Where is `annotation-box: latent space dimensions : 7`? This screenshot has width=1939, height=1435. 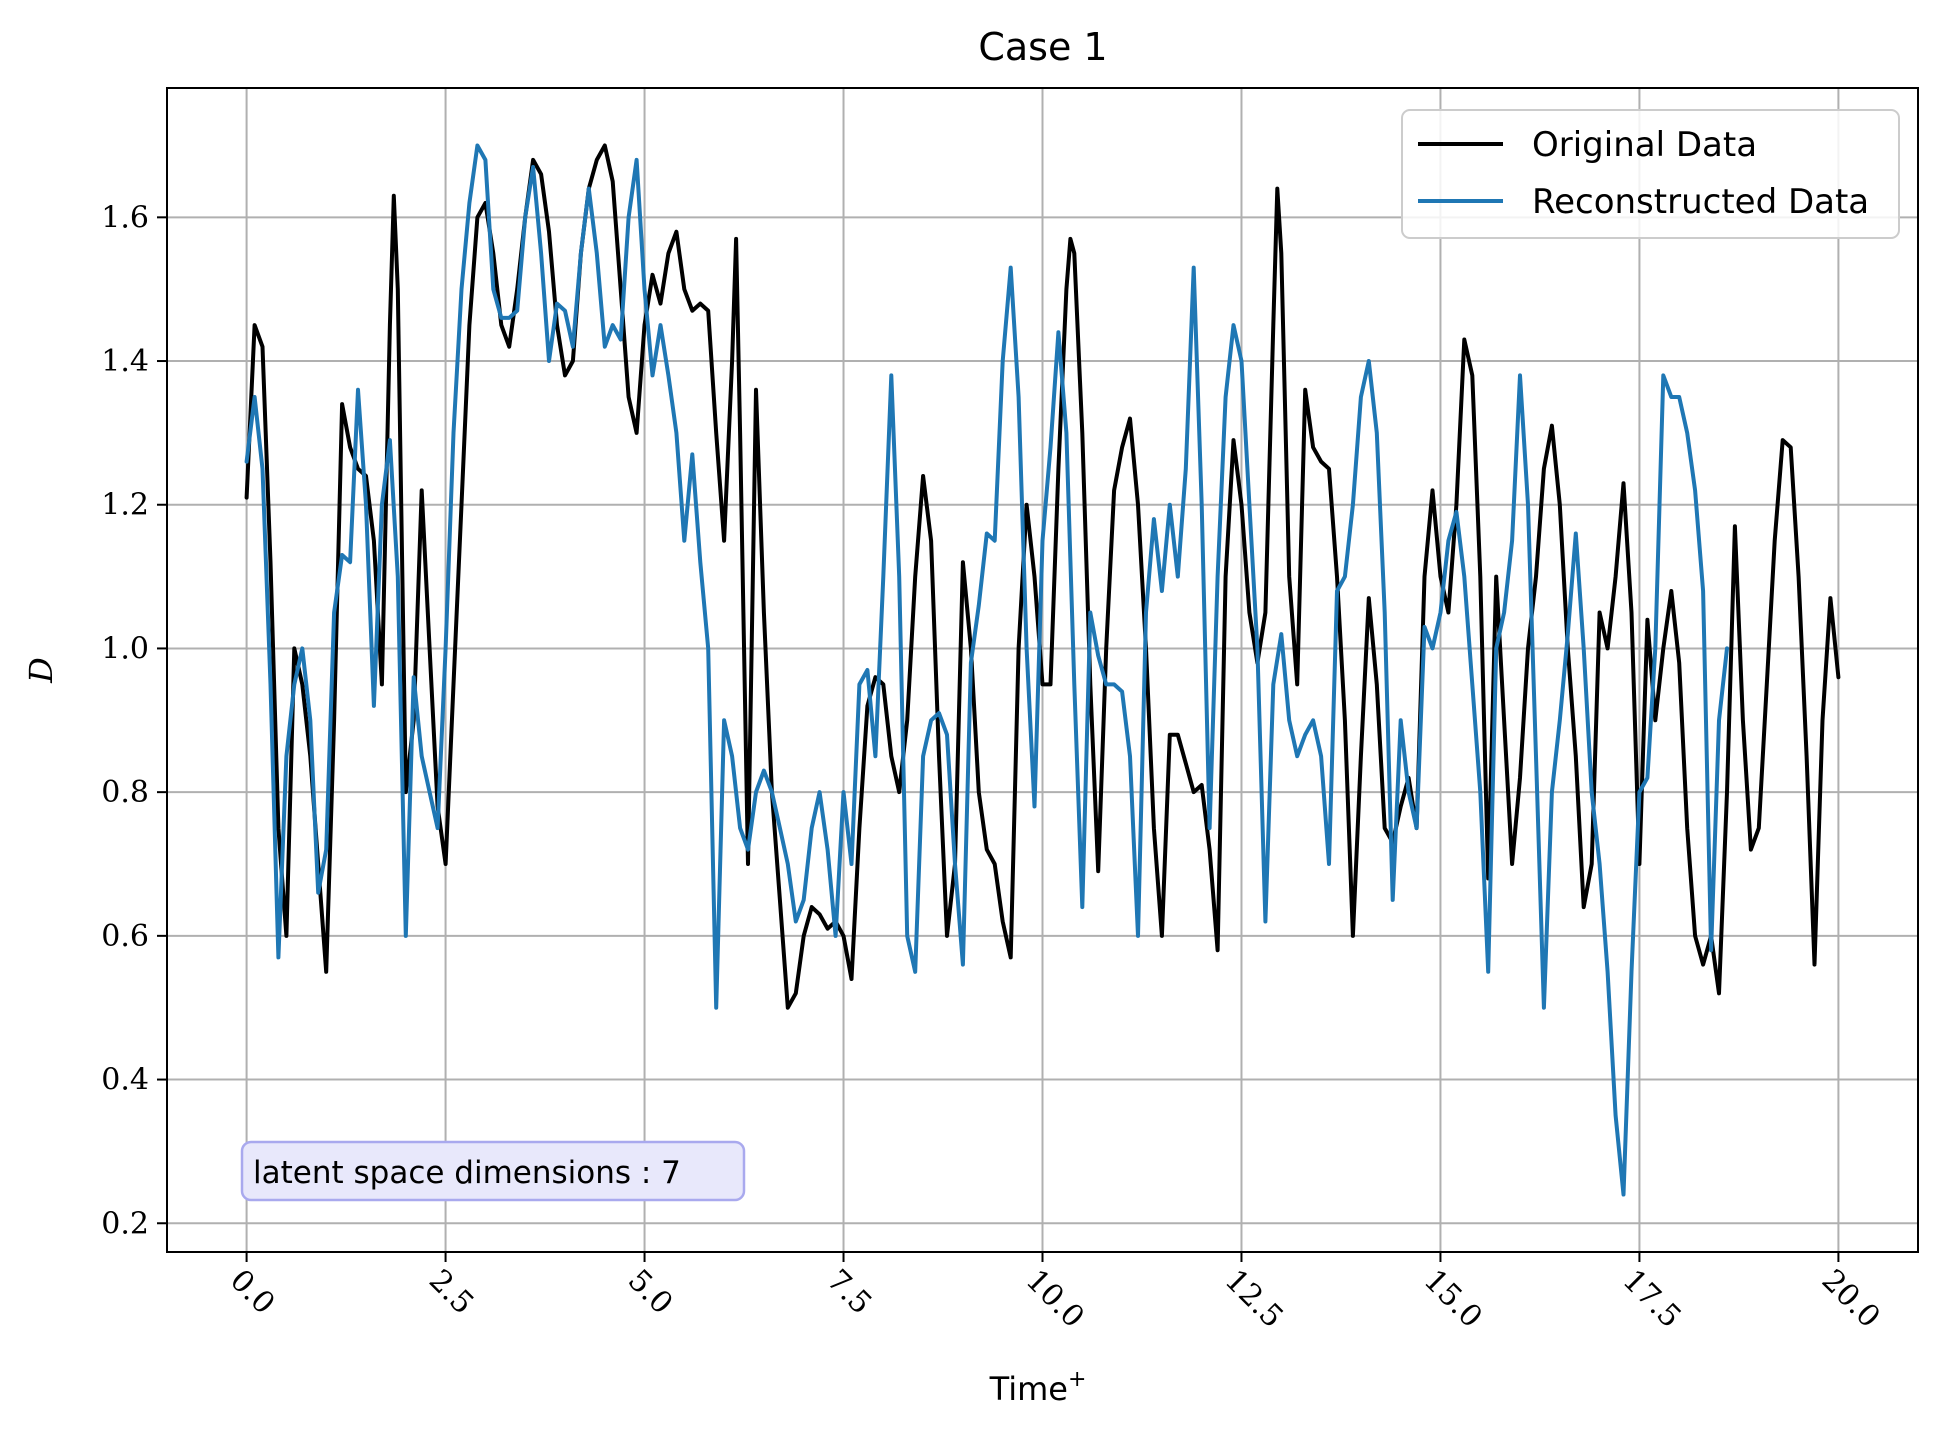
annotation-box: latent space dimensions : 7 is located at coordinates (493, 1171).